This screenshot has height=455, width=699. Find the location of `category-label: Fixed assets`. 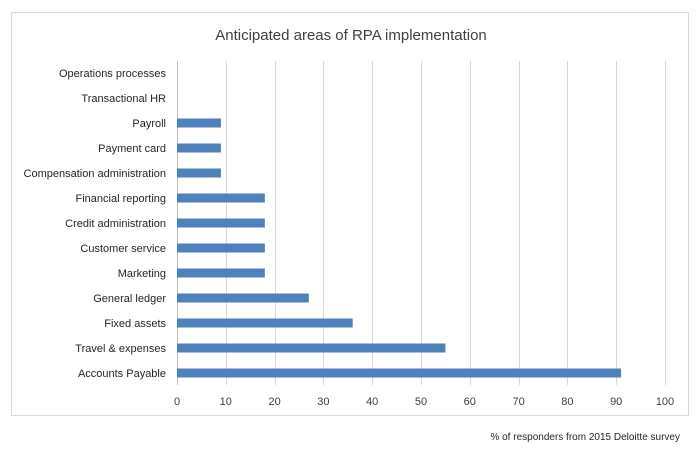

category-label: Fixed assets is located at coordinates (135, 324).